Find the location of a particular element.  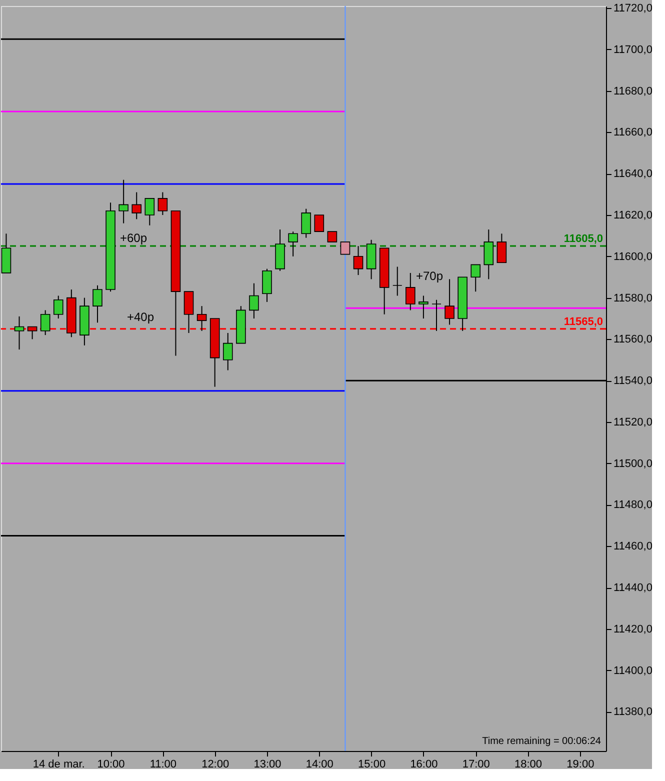

x-tick-label: 12:00 is located at coordinates (216, 764).